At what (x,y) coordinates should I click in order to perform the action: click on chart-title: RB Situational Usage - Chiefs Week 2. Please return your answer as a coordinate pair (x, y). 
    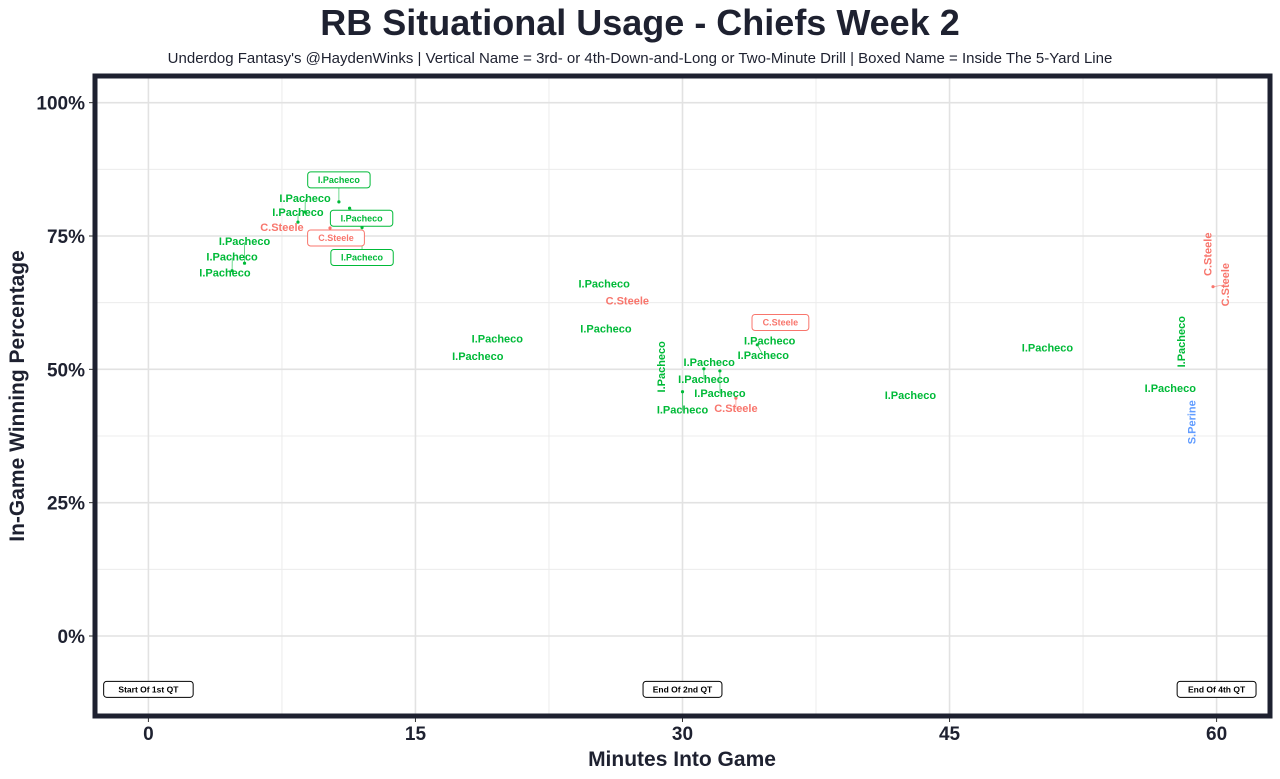
    Looking at the image, I should click on (640, 22).